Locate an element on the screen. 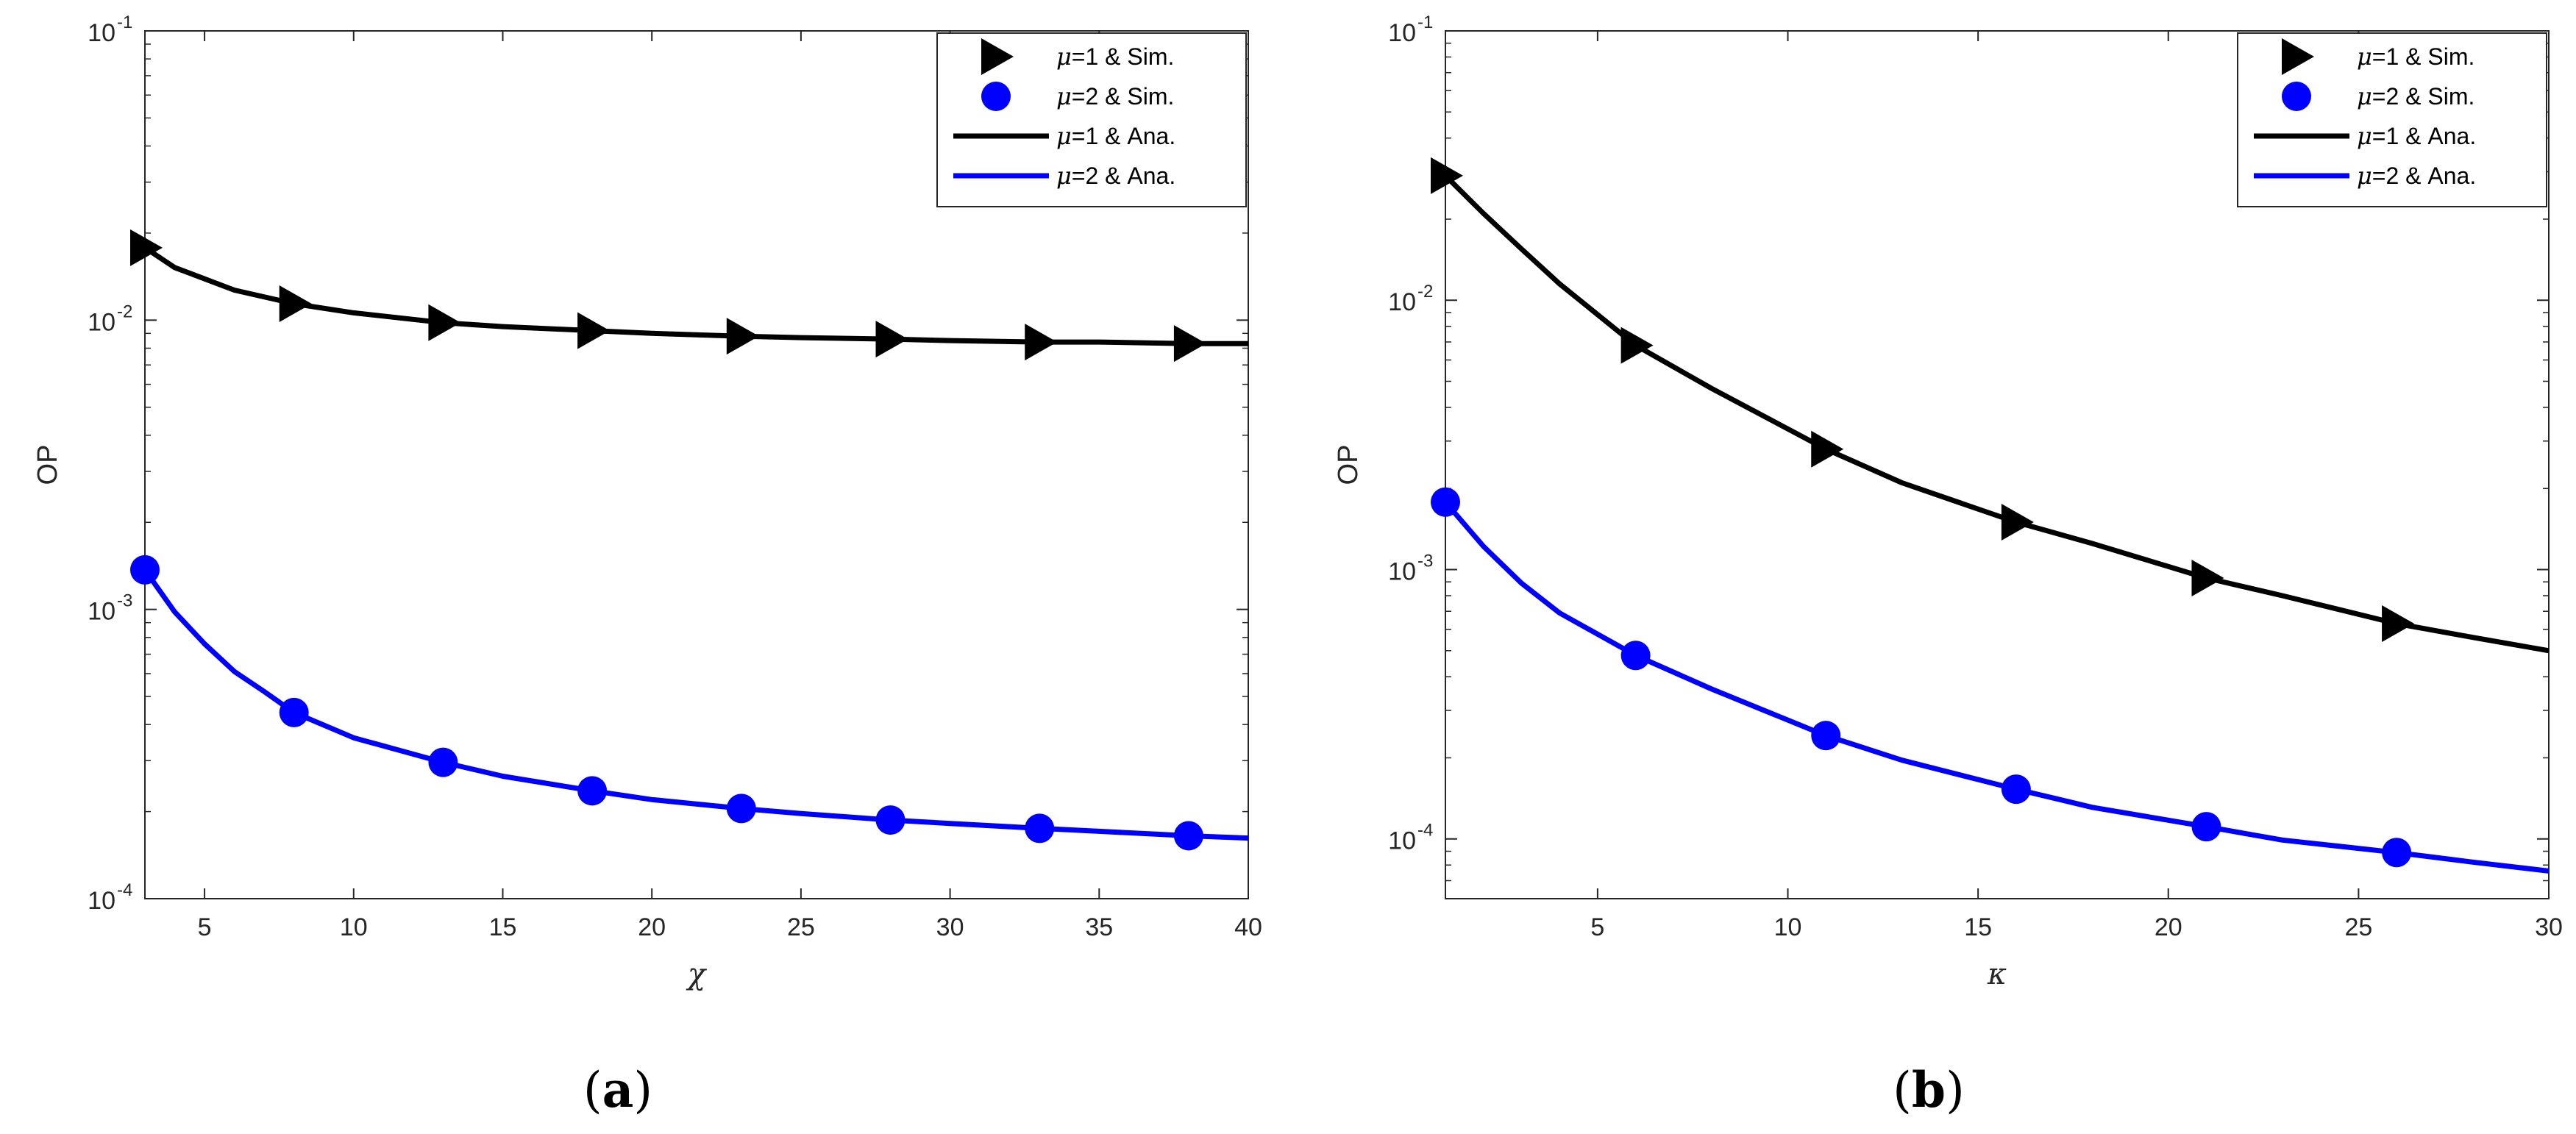  y-tick-exponent: -2 is located at coordinates (124, 311).